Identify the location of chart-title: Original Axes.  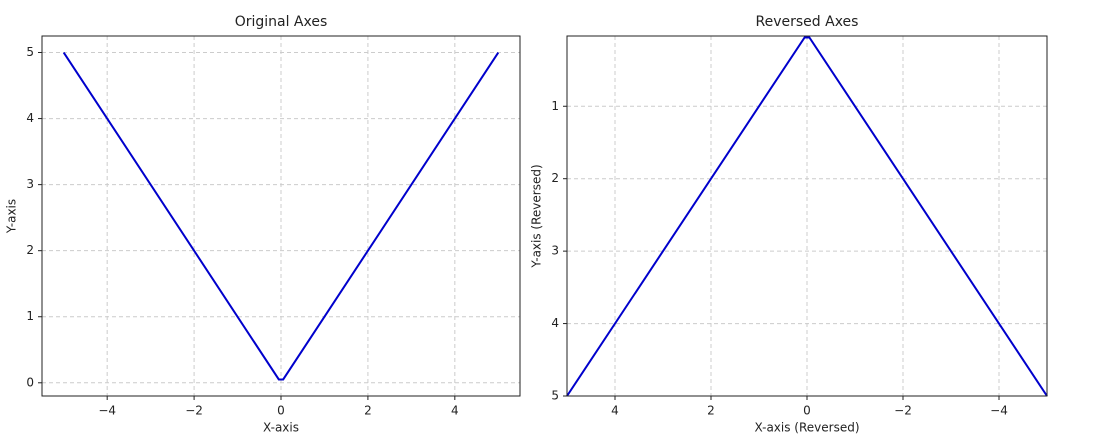
(281, 22).